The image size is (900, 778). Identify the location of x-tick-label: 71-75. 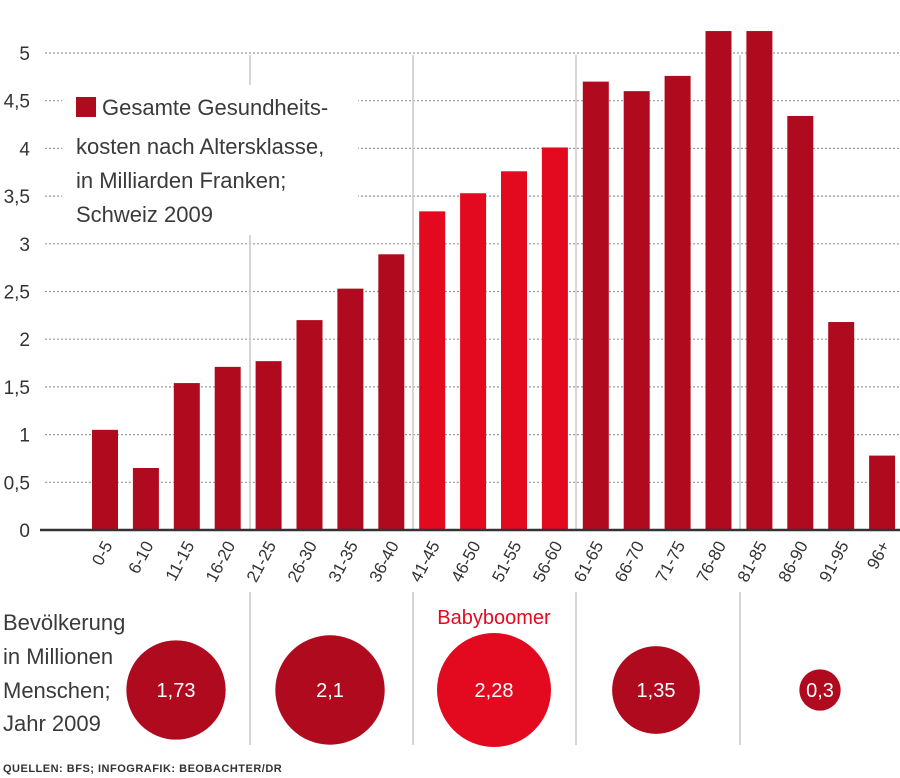
(670, 561).